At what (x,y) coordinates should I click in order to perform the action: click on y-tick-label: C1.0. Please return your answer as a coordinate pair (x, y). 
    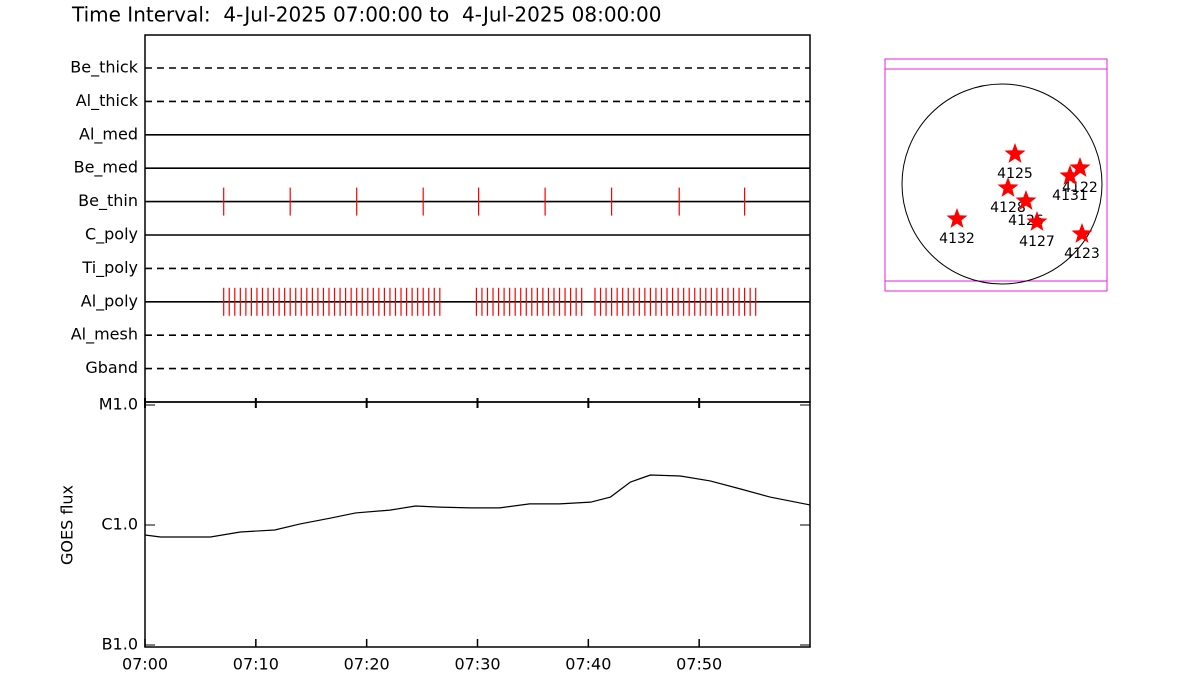
    Looking at the image, I should click on (119, 524).